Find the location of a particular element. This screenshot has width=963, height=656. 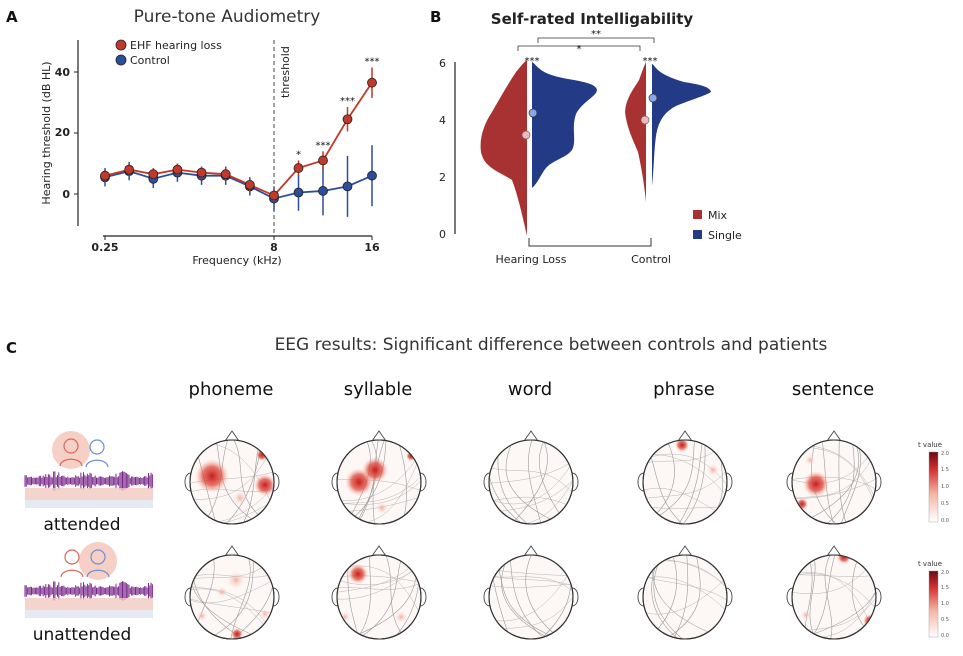

col-phrase: phrase is located at coordinates (684, 389).